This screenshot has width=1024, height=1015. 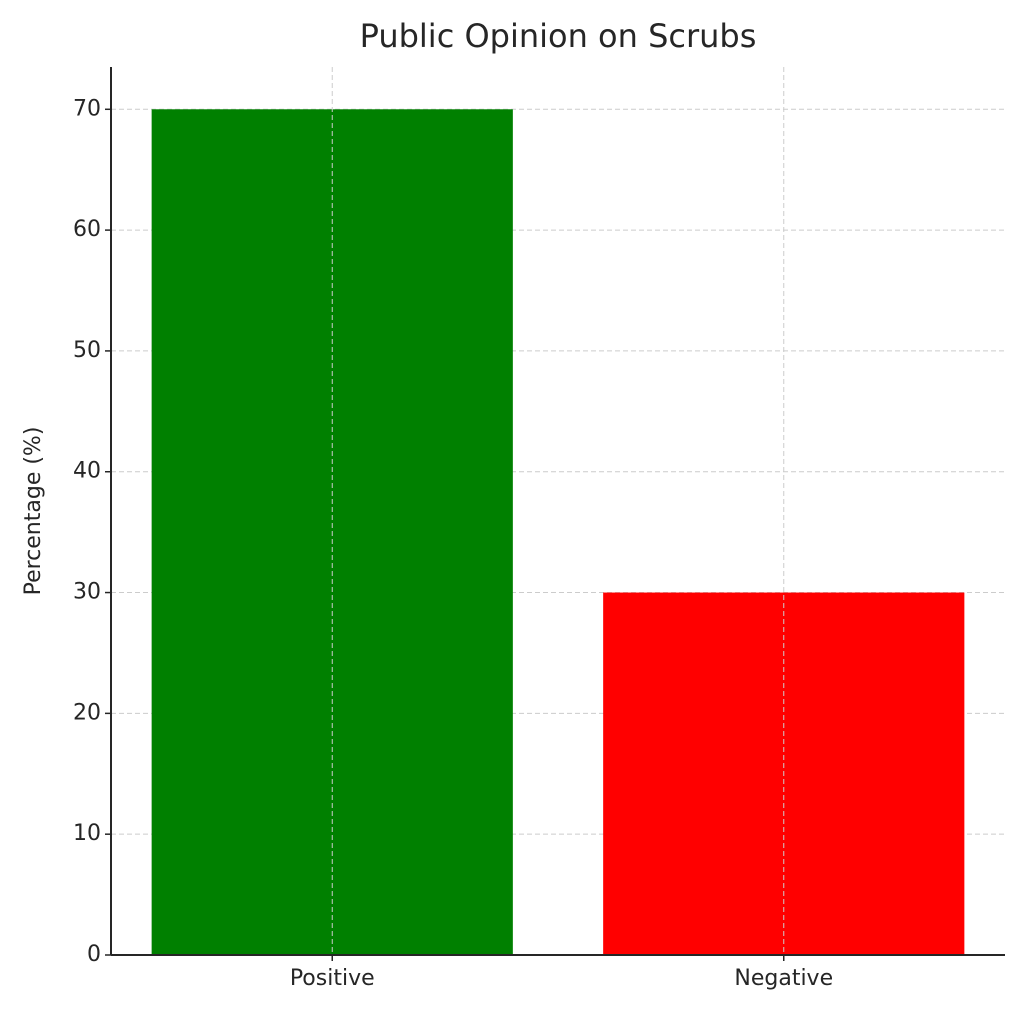 I want to click on y-tick-label: 10, so click(x=87, y=833).